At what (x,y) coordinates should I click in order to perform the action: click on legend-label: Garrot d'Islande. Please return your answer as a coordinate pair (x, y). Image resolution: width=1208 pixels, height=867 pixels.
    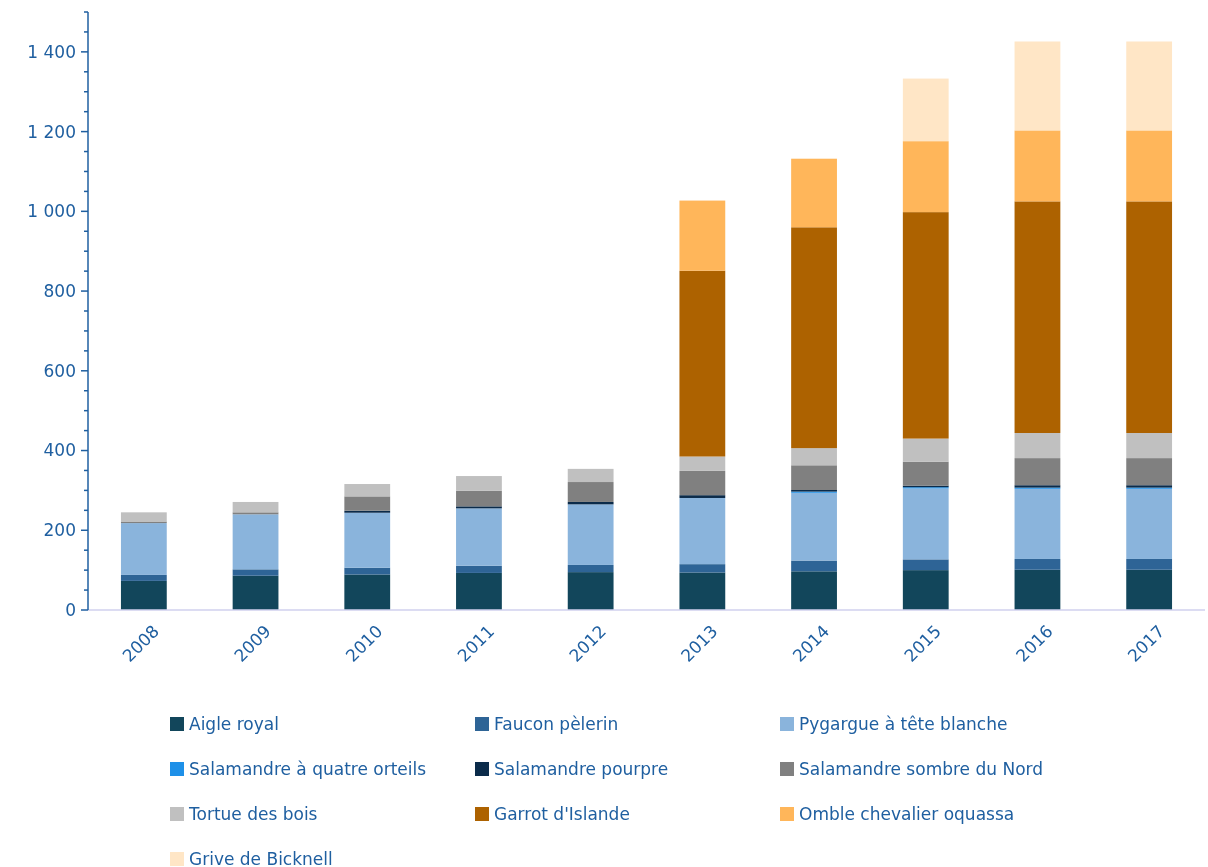
    Looking at the image, I should click on (562, 813).